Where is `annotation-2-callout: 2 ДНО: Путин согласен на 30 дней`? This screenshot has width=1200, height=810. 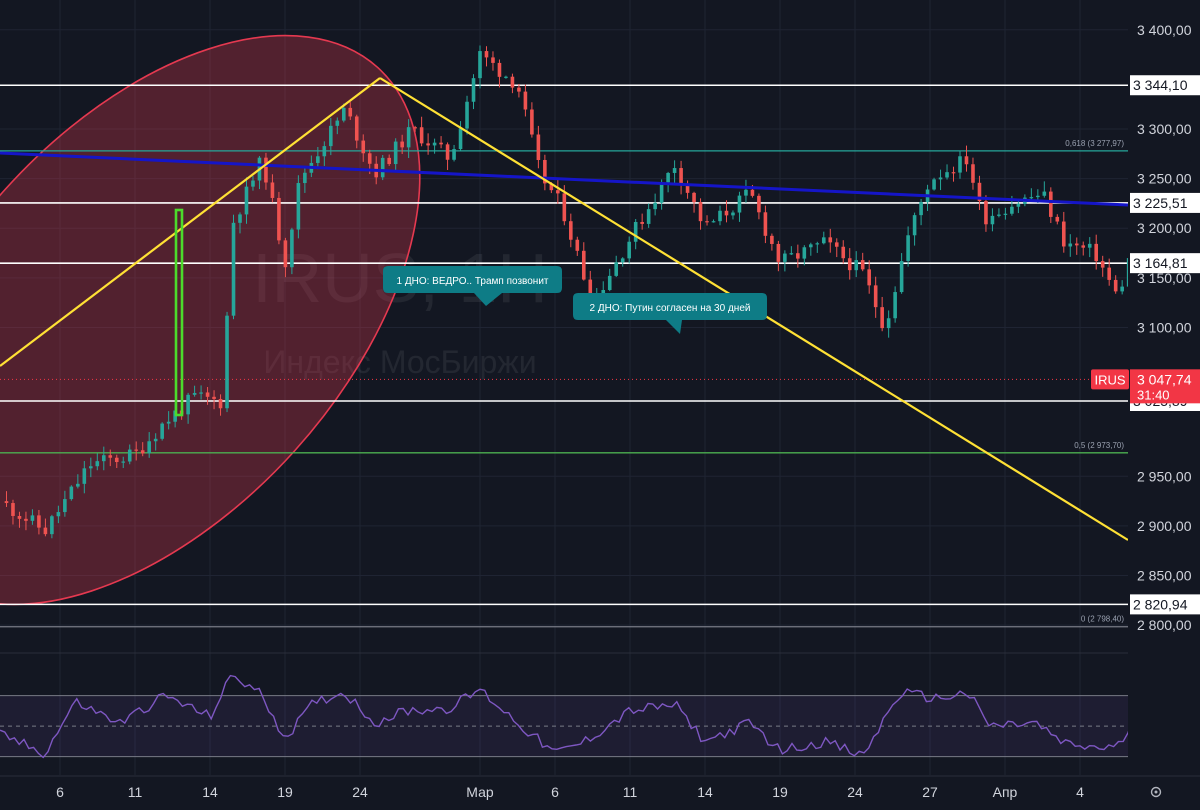
annotation-2-callout: 2 ДНО: Путин согласен на 30 дней is located at coordinates (670, 313).